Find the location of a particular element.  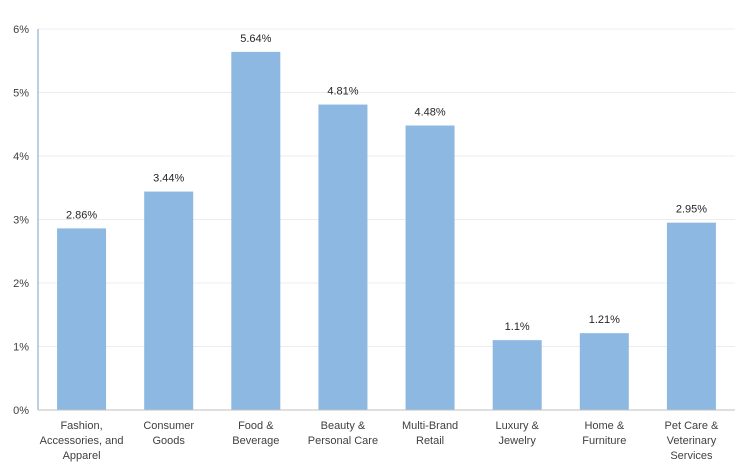

data-label: 1.21% is located at coordinates (604, 320).